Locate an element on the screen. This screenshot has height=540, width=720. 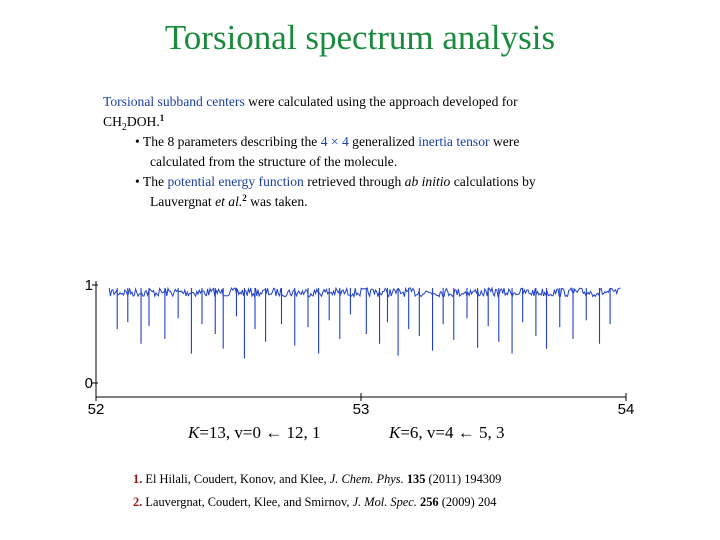
bullet-2-cont: Lauvergnat et al.2 was taken. is located at coordinates (363, 202).